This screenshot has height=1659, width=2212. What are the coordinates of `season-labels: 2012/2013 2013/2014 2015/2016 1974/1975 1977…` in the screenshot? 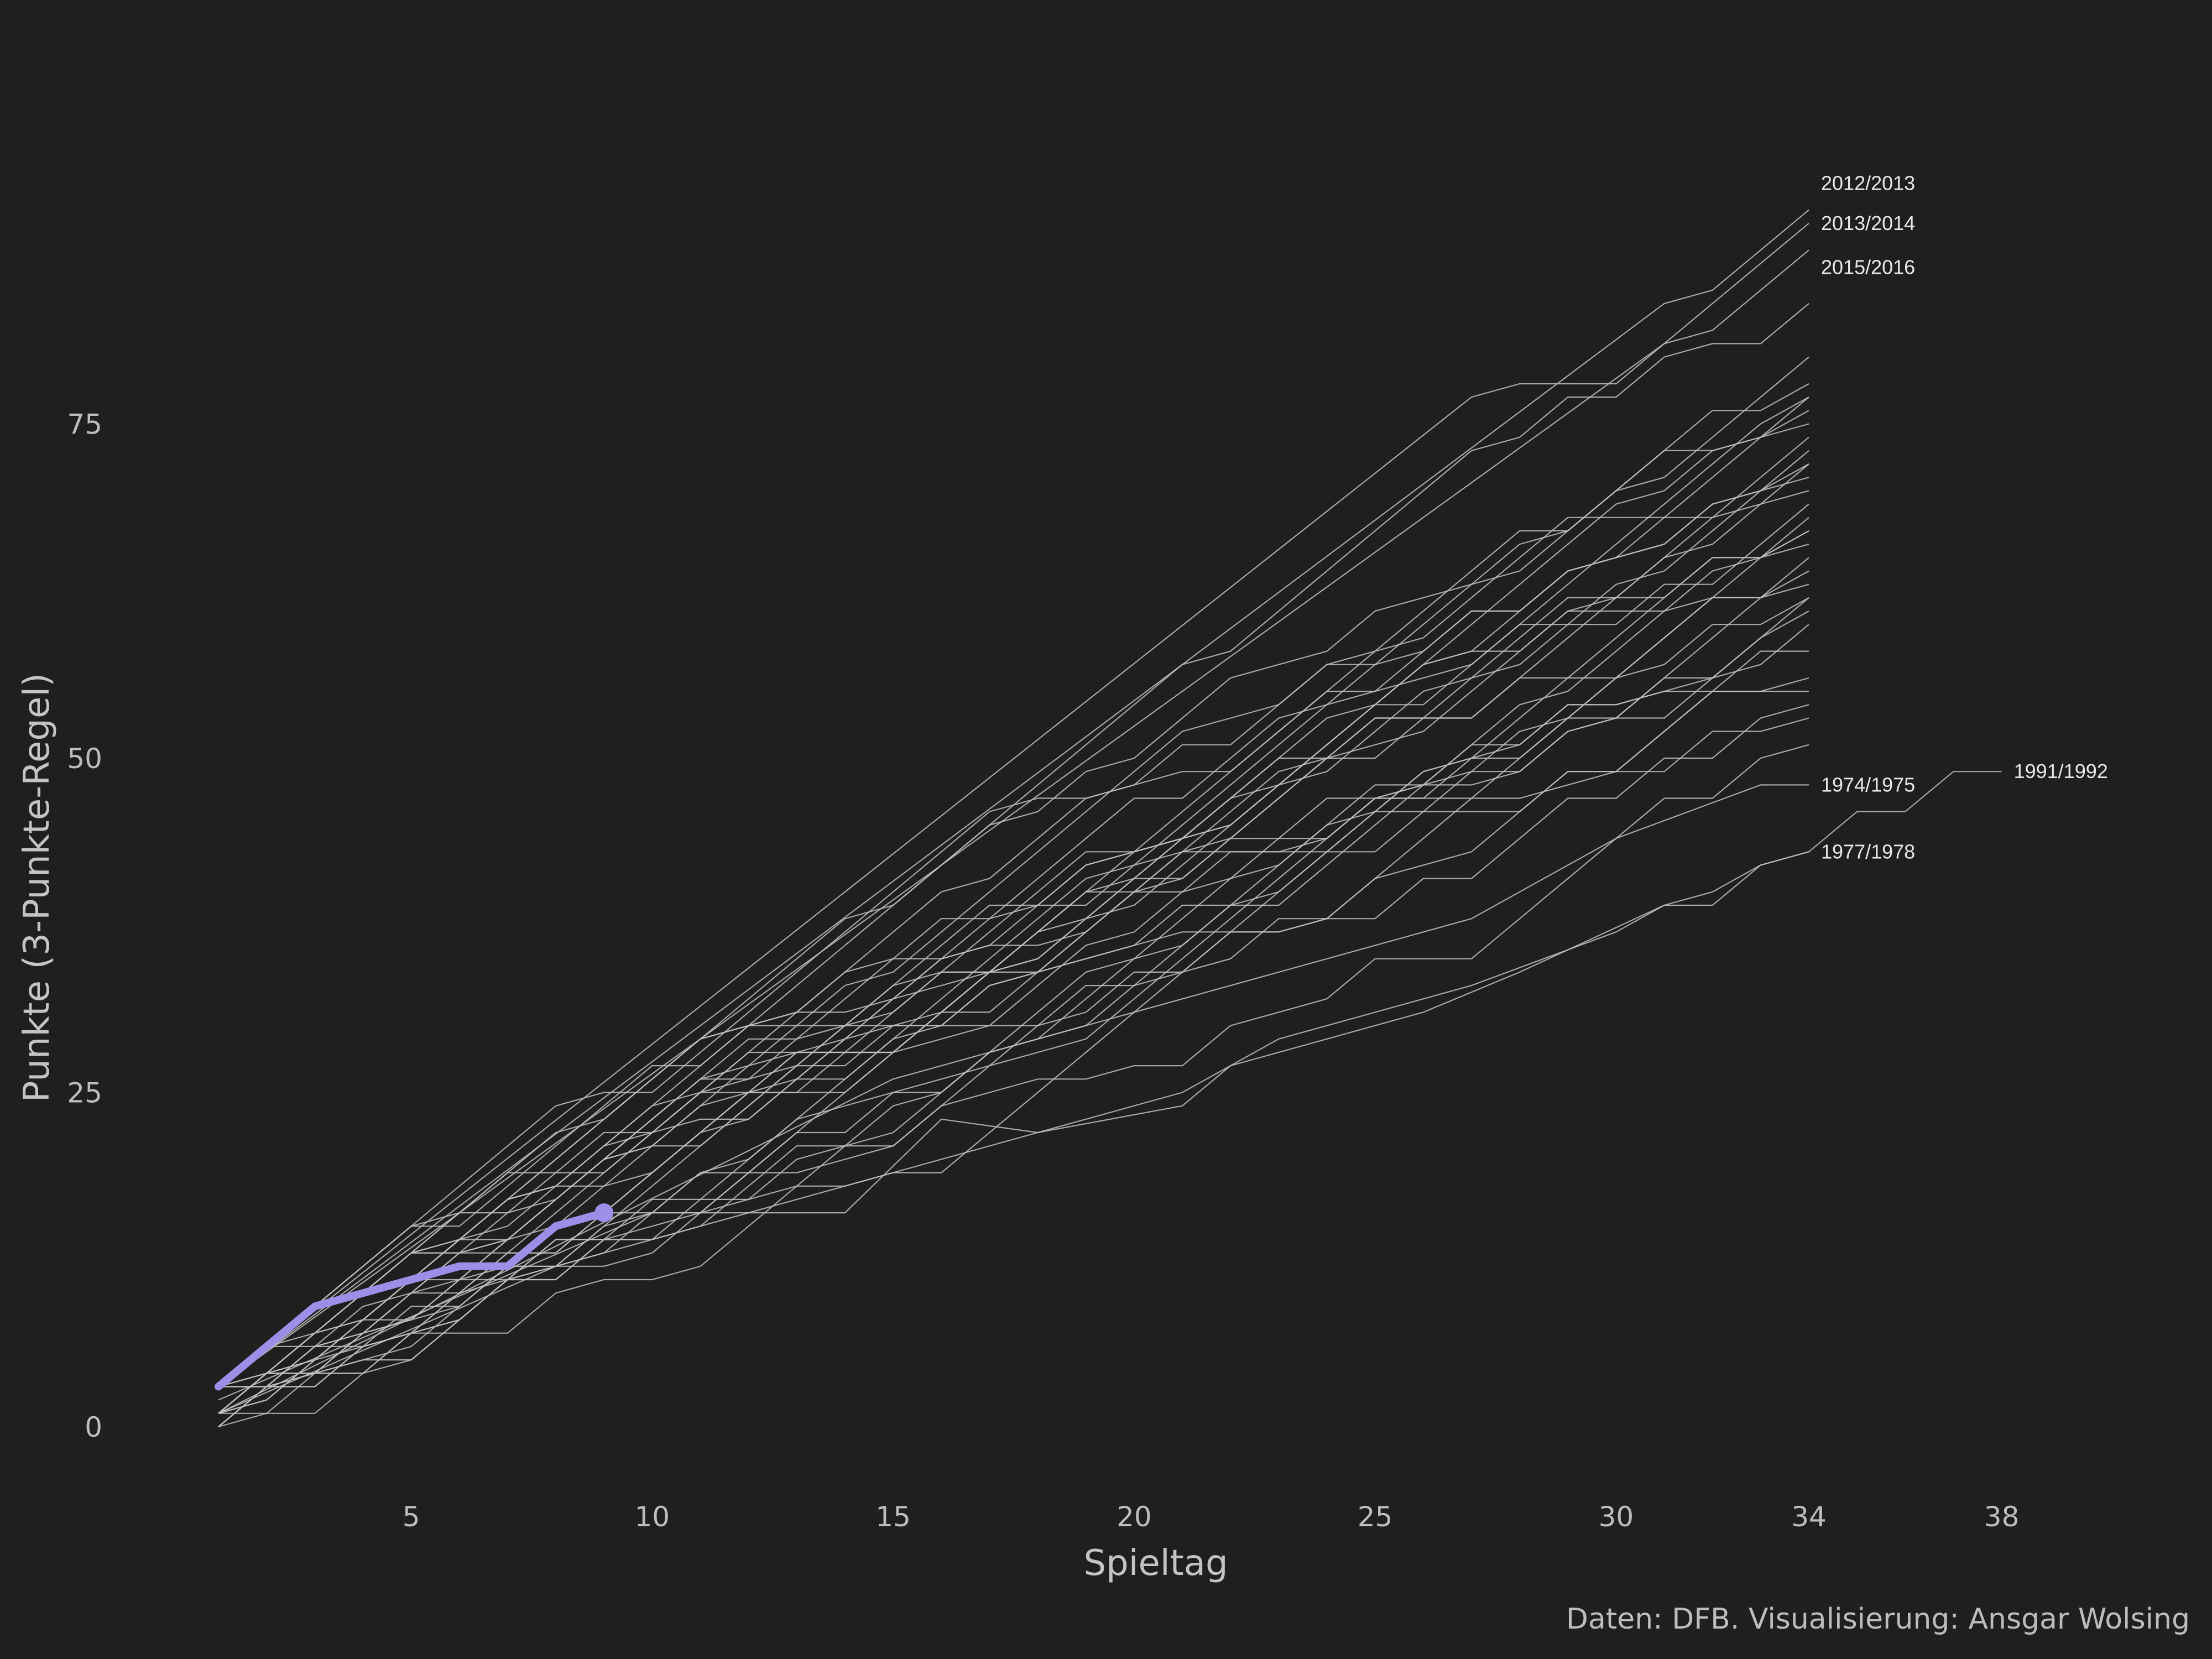 It's located at (1965, 517).